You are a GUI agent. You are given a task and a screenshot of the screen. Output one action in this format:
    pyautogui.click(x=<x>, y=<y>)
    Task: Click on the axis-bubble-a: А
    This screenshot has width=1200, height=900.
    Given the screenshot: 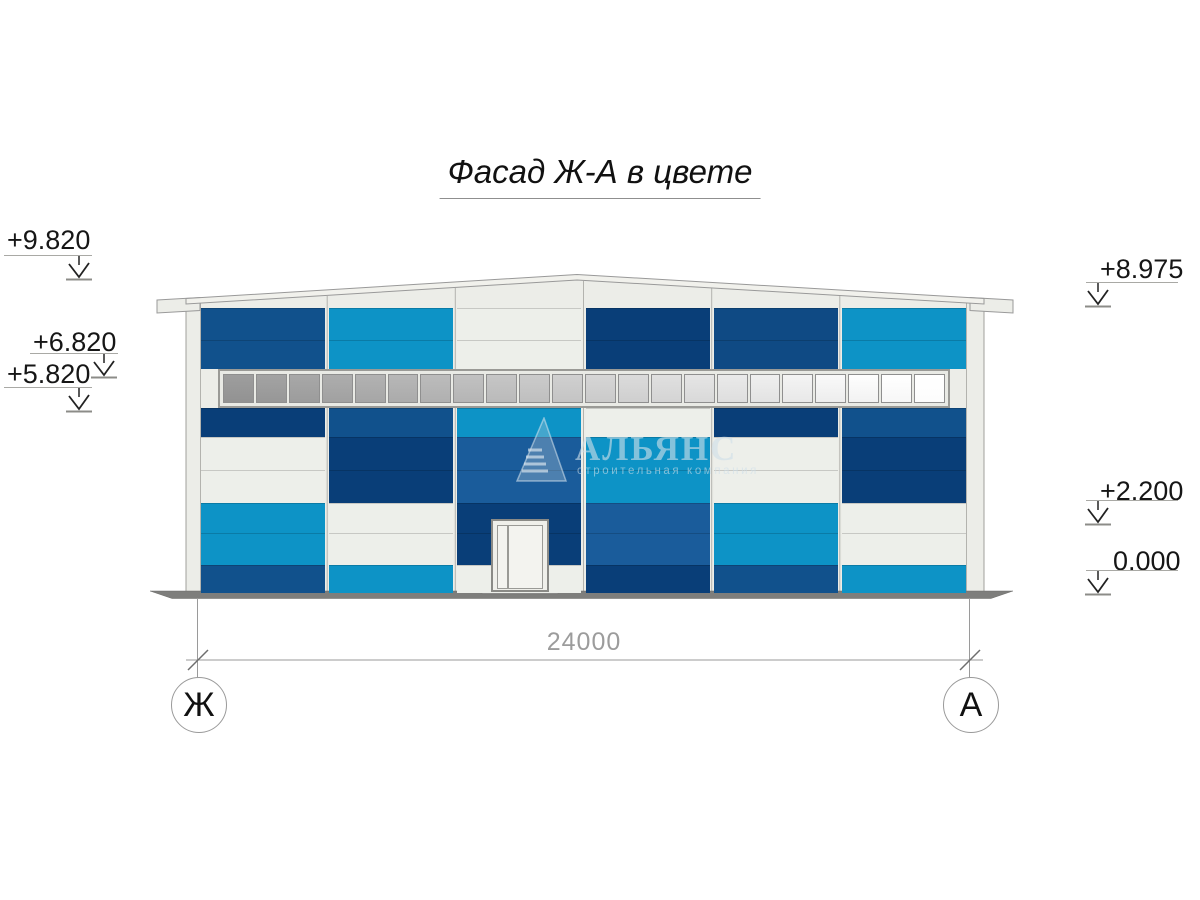 What is the action you would take?
    pyautogui.click(x=971, y=705)
    